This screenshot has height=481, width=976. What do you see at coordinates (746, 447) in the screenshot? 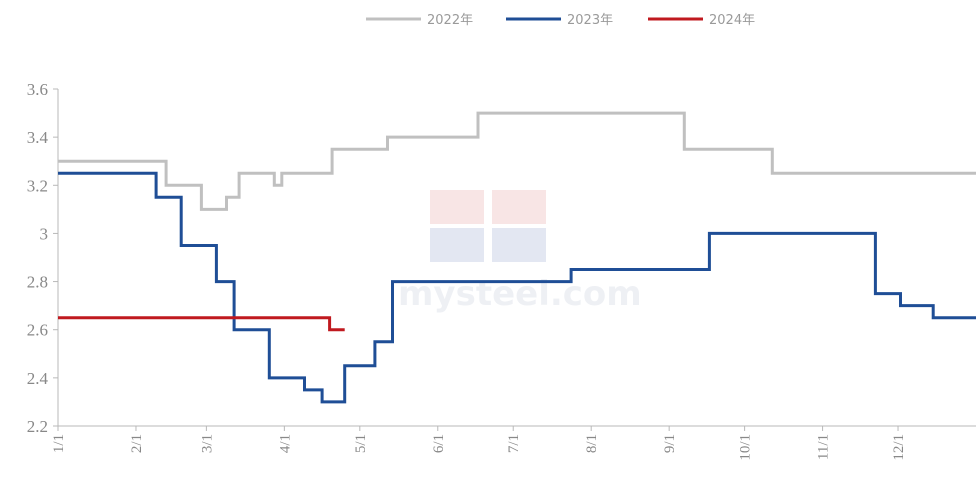
I see `x-tick-label: 10/1` at bounding box center [746, 447].